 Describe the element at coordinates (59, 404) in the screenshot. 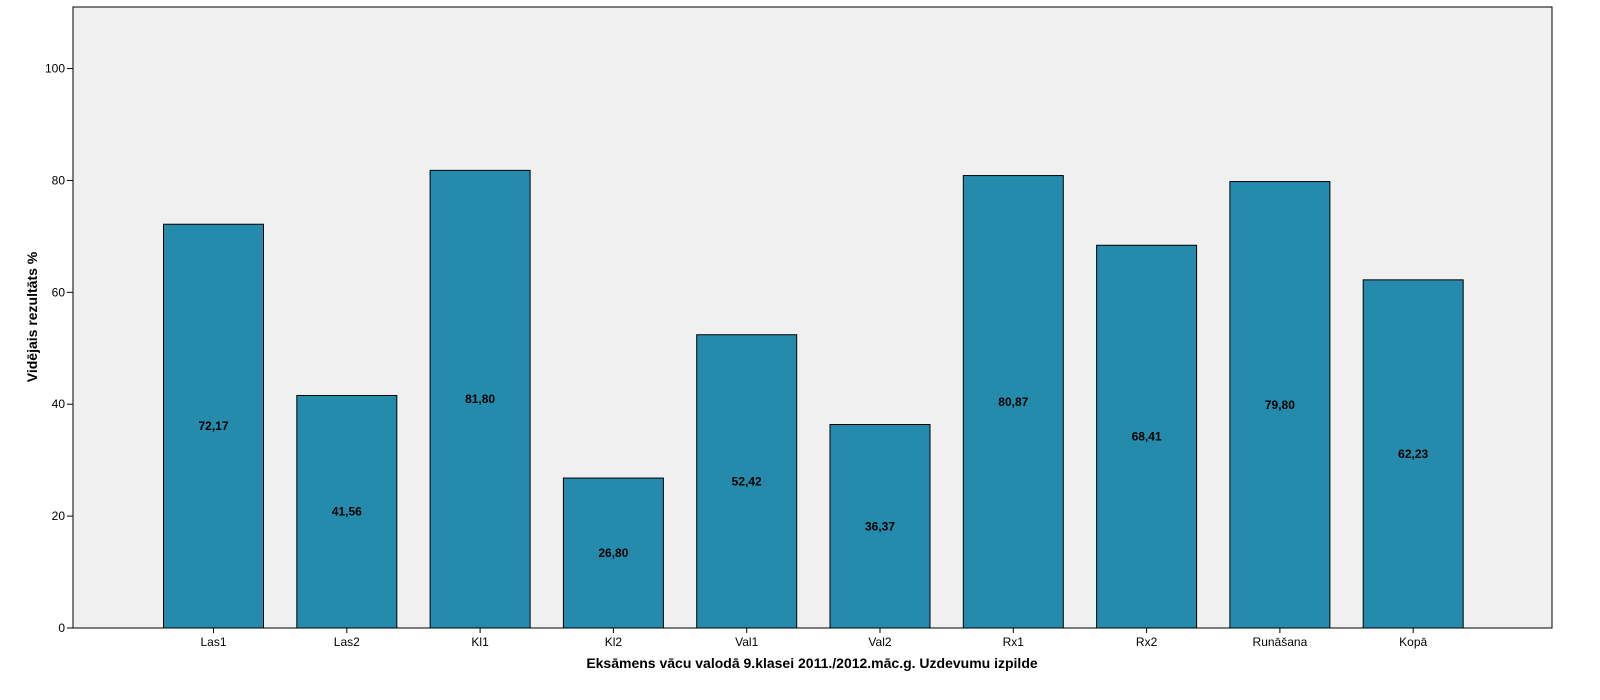

I see `y-tick-label: 40` at that location.